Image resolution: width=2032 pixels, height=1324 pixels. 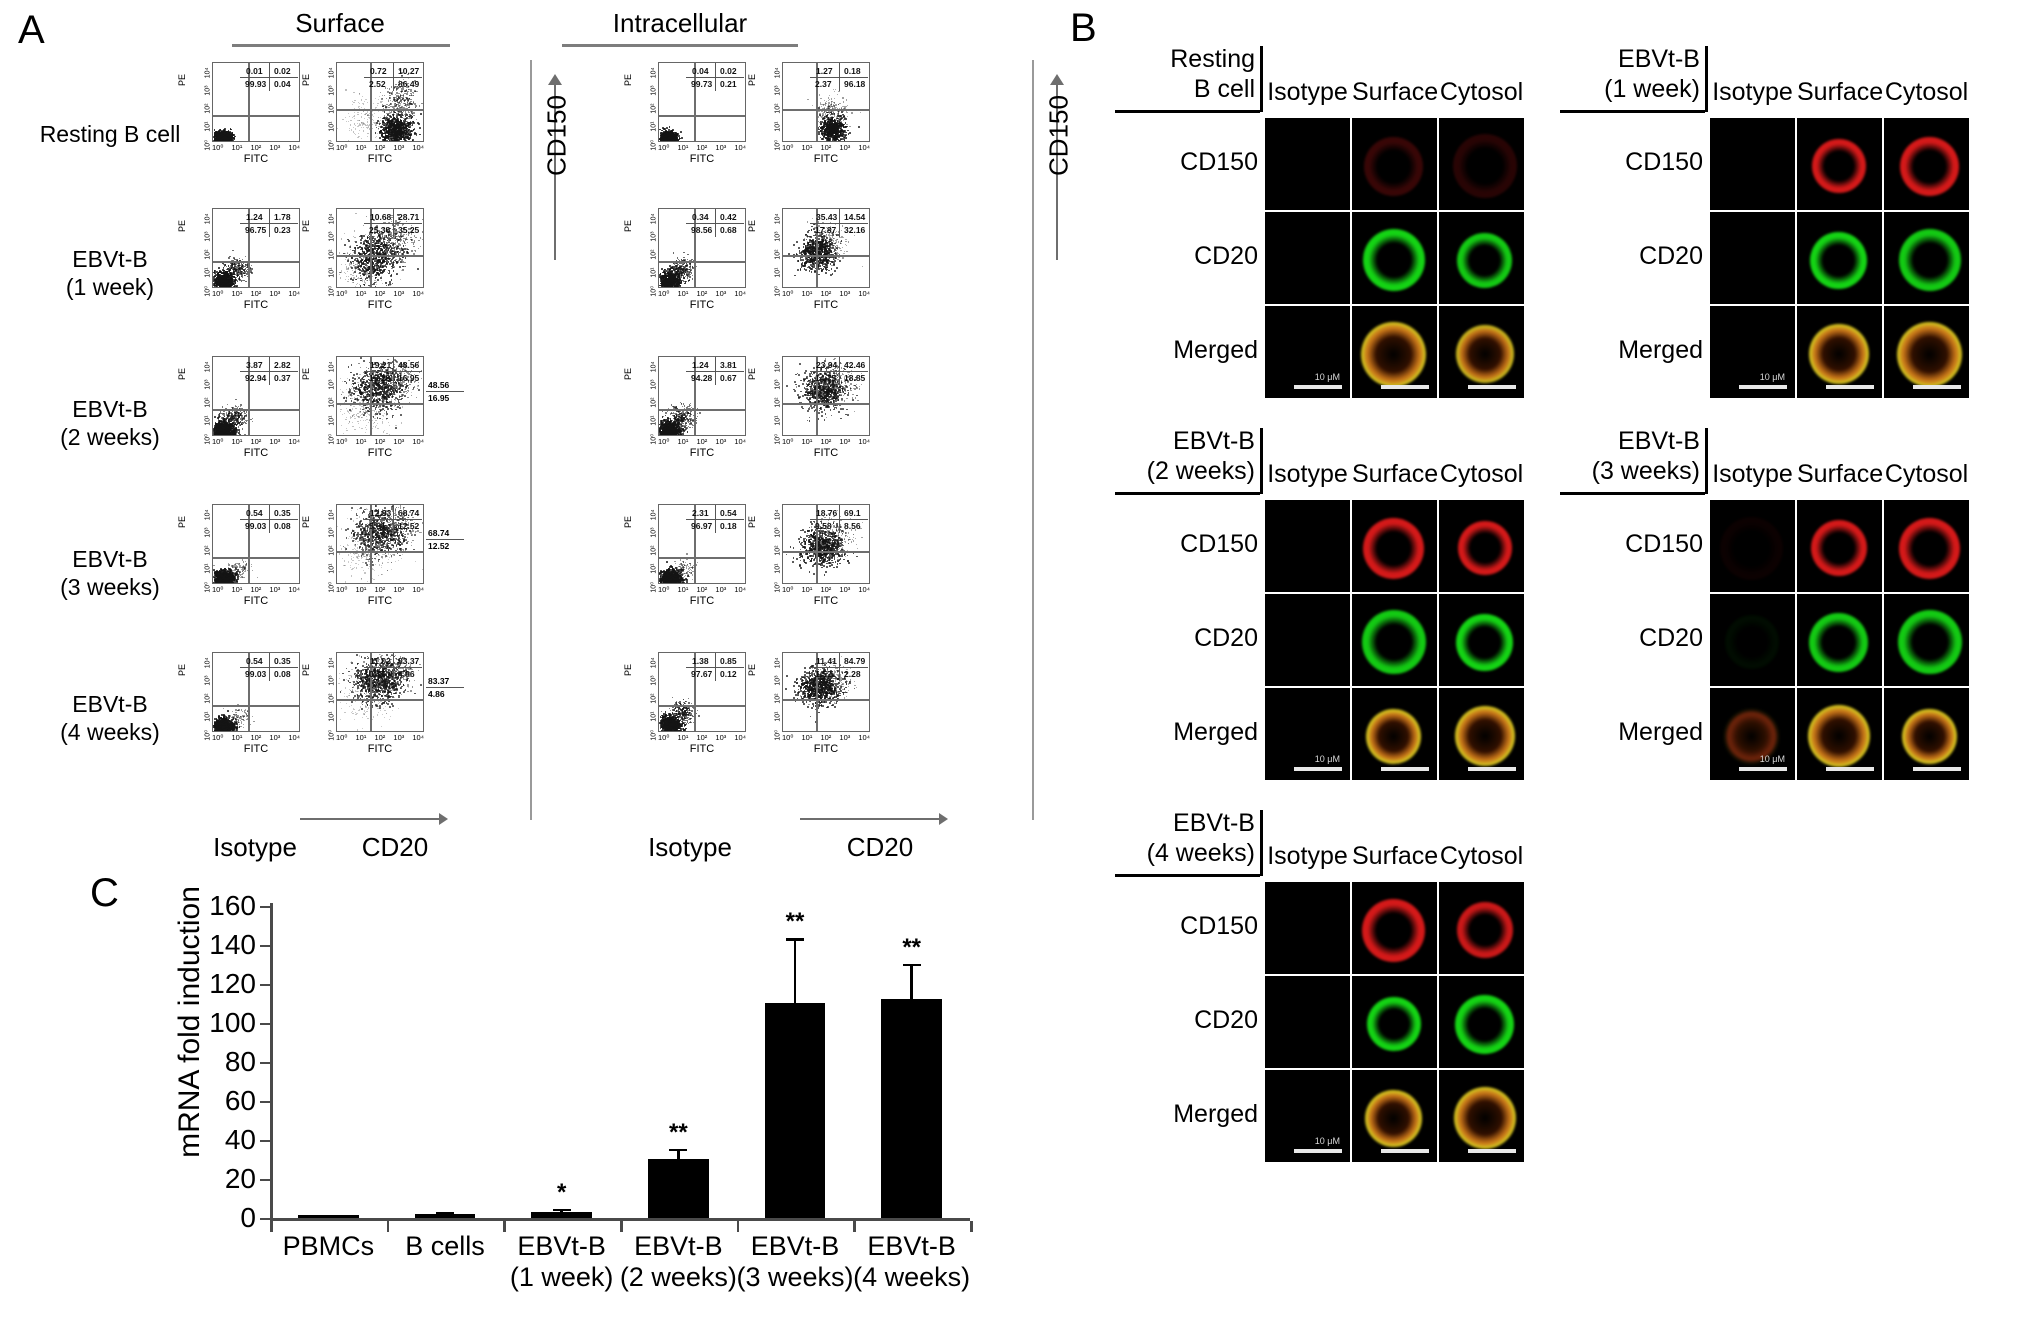 What do you see at coordinates (1772, 377) in the screenshot?
I see `scale-bar-label: 10 μM` at bounding box center [1772, 377].